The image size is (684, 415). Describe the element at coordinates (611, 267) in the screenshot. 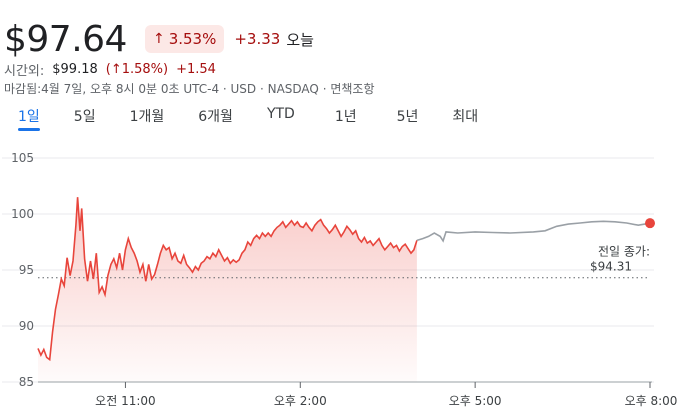

I see `previous-close-value: $94.31` at that location.